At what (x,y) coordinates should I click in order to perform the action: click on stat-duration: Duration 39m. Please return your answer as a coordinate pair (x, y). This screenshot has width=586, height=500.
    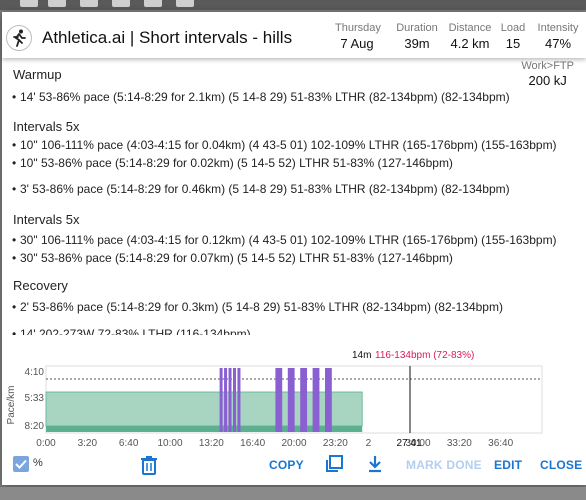
    Looking at the image, I should click on (417, 36).